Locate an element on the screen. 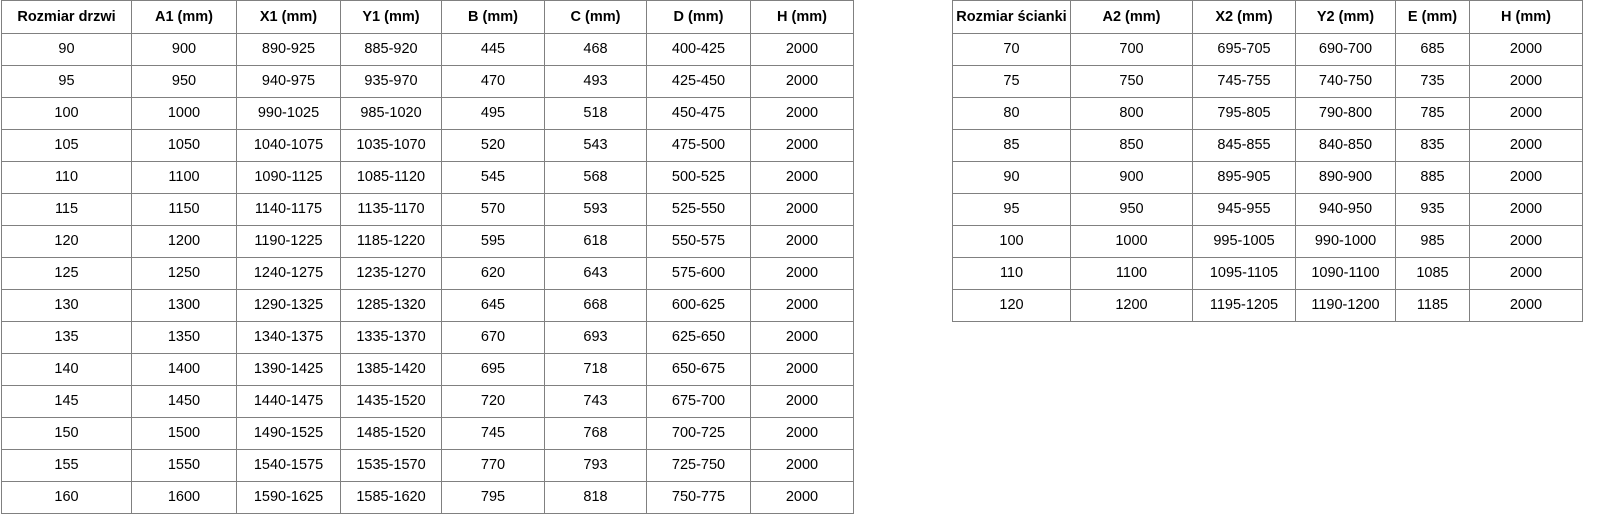 This screenshot has width=1600, height=514. table-cell: 568 is located at coordinates (595, 177).